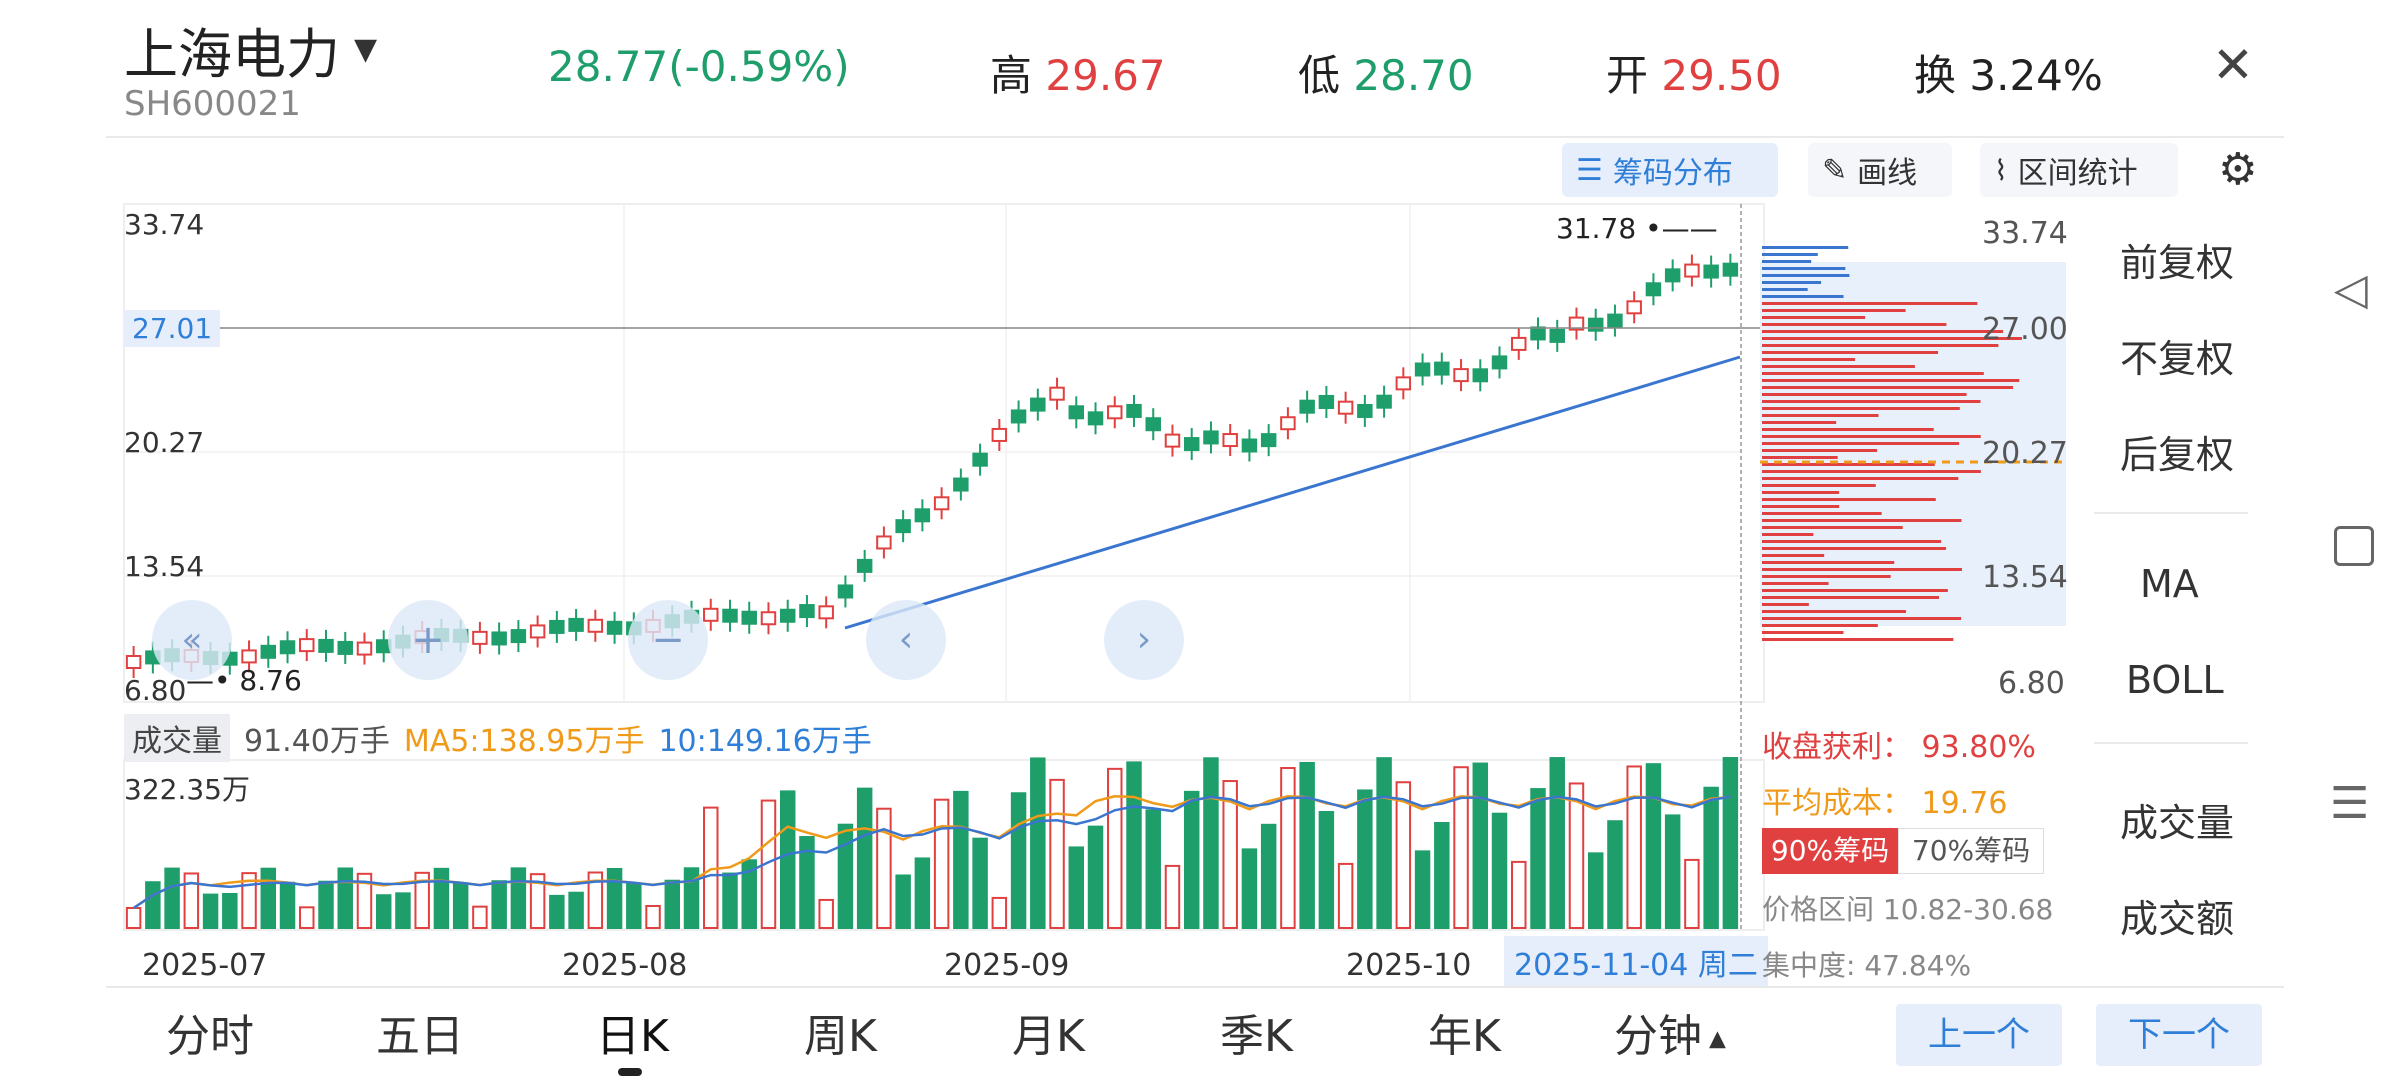  I want to click on stock-code: SH600021, so click(212, 104).